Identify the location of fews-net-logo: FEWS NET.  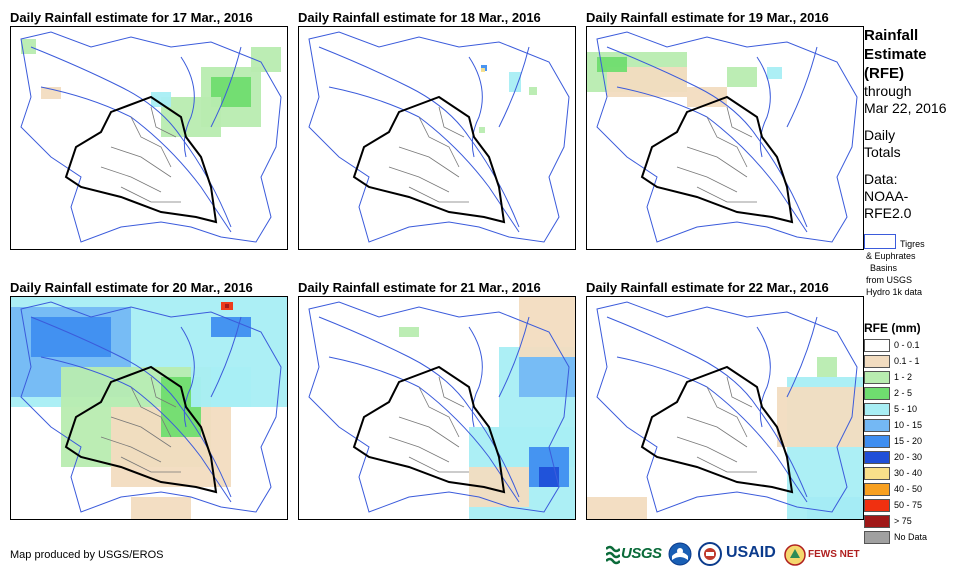
(823, 555).